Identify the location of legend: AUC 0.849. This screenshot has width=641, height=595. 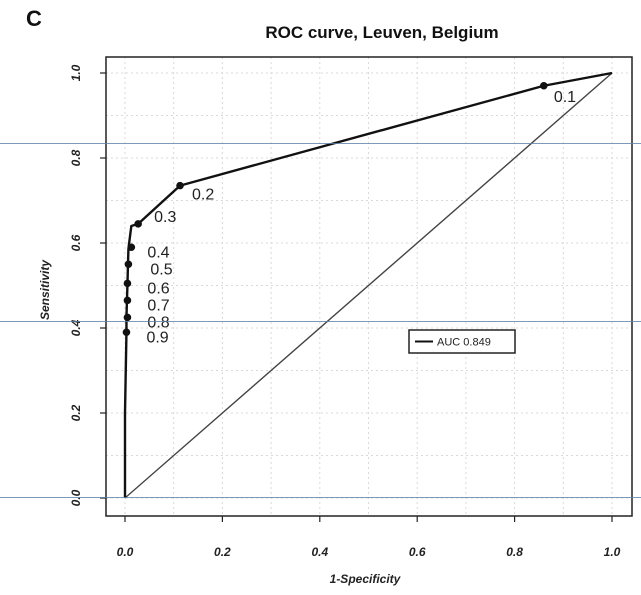
(462, 341).